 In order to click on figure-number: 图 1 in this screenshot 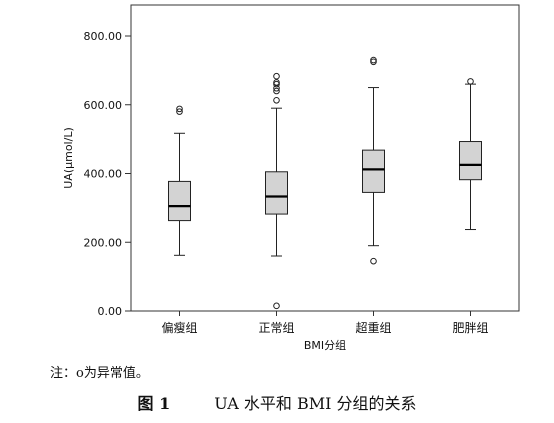, I will do `click(154, 403)`.